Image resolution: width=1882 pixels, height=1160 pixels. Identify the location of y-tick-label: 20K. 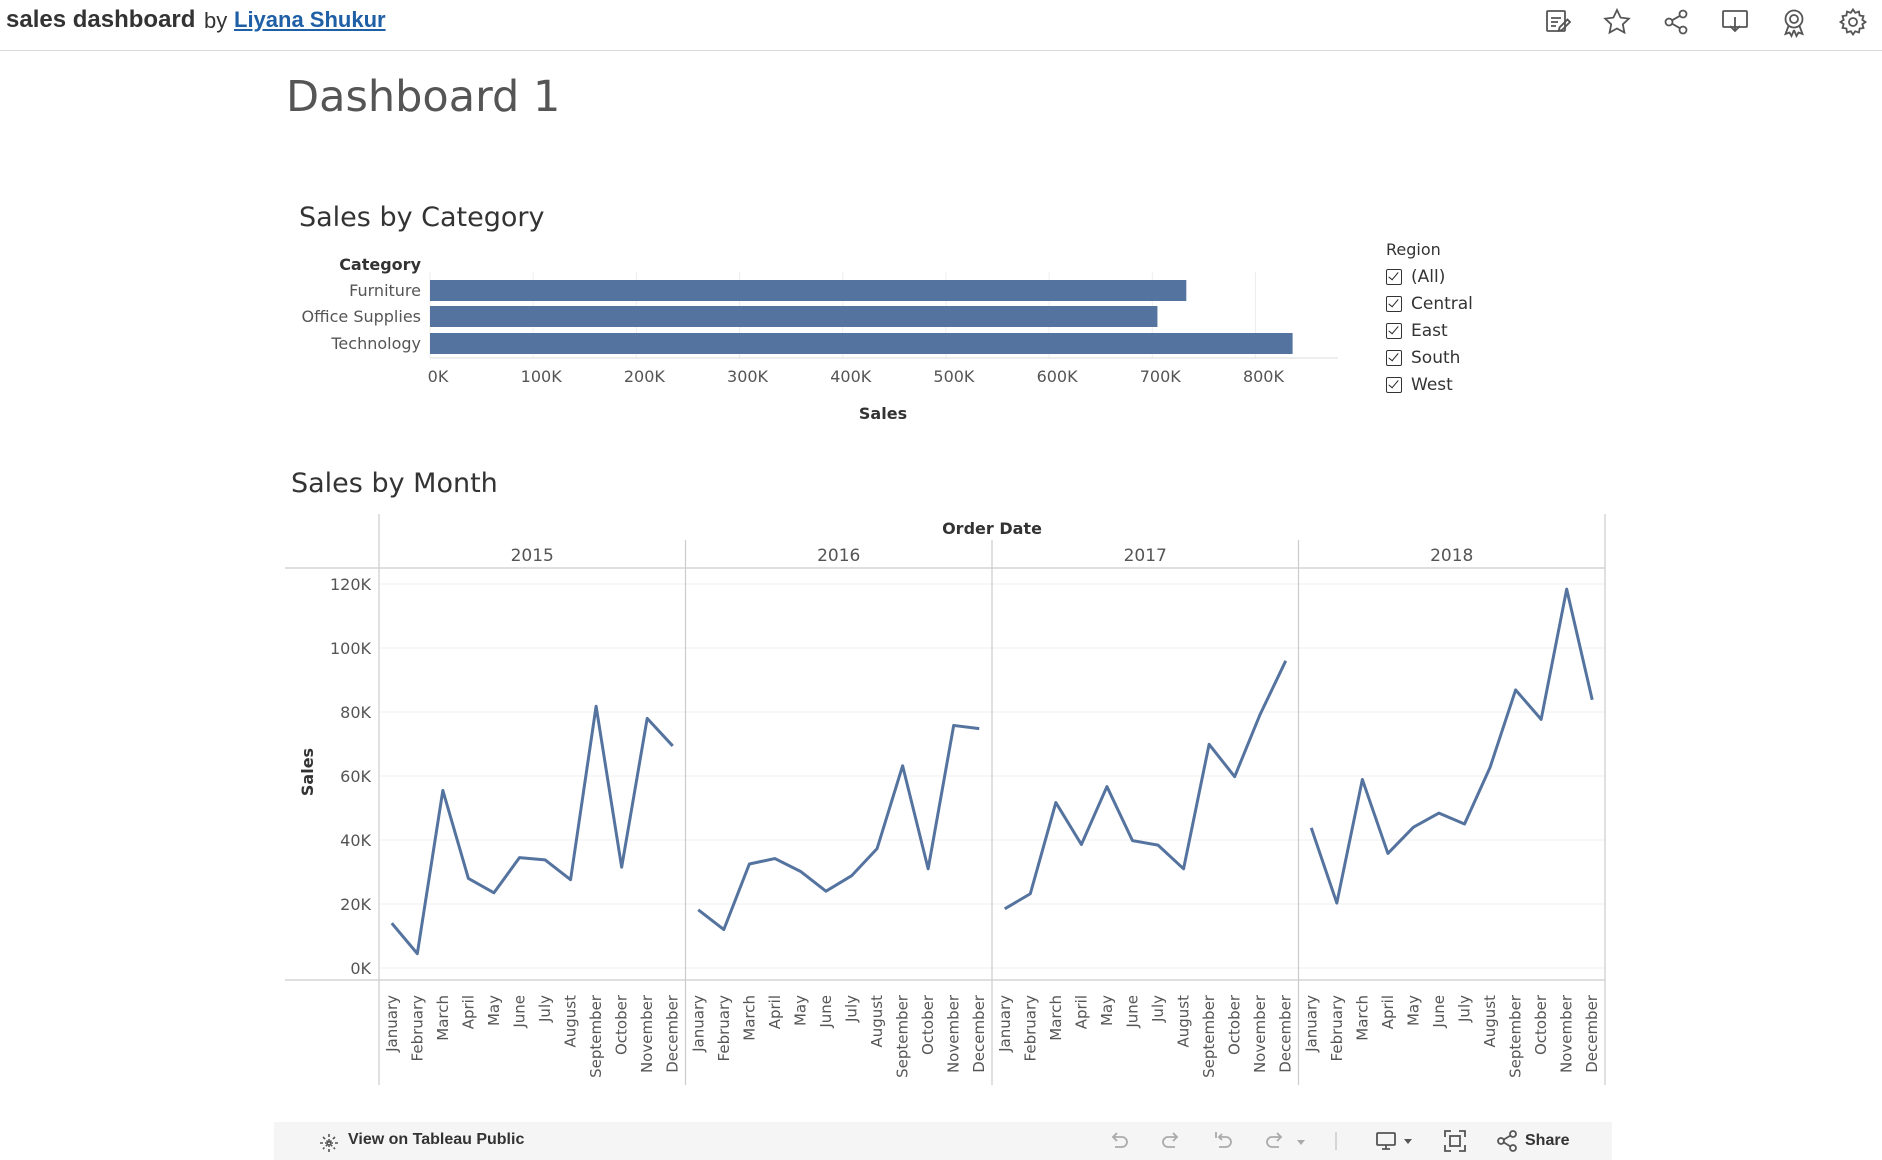
(355, 904).